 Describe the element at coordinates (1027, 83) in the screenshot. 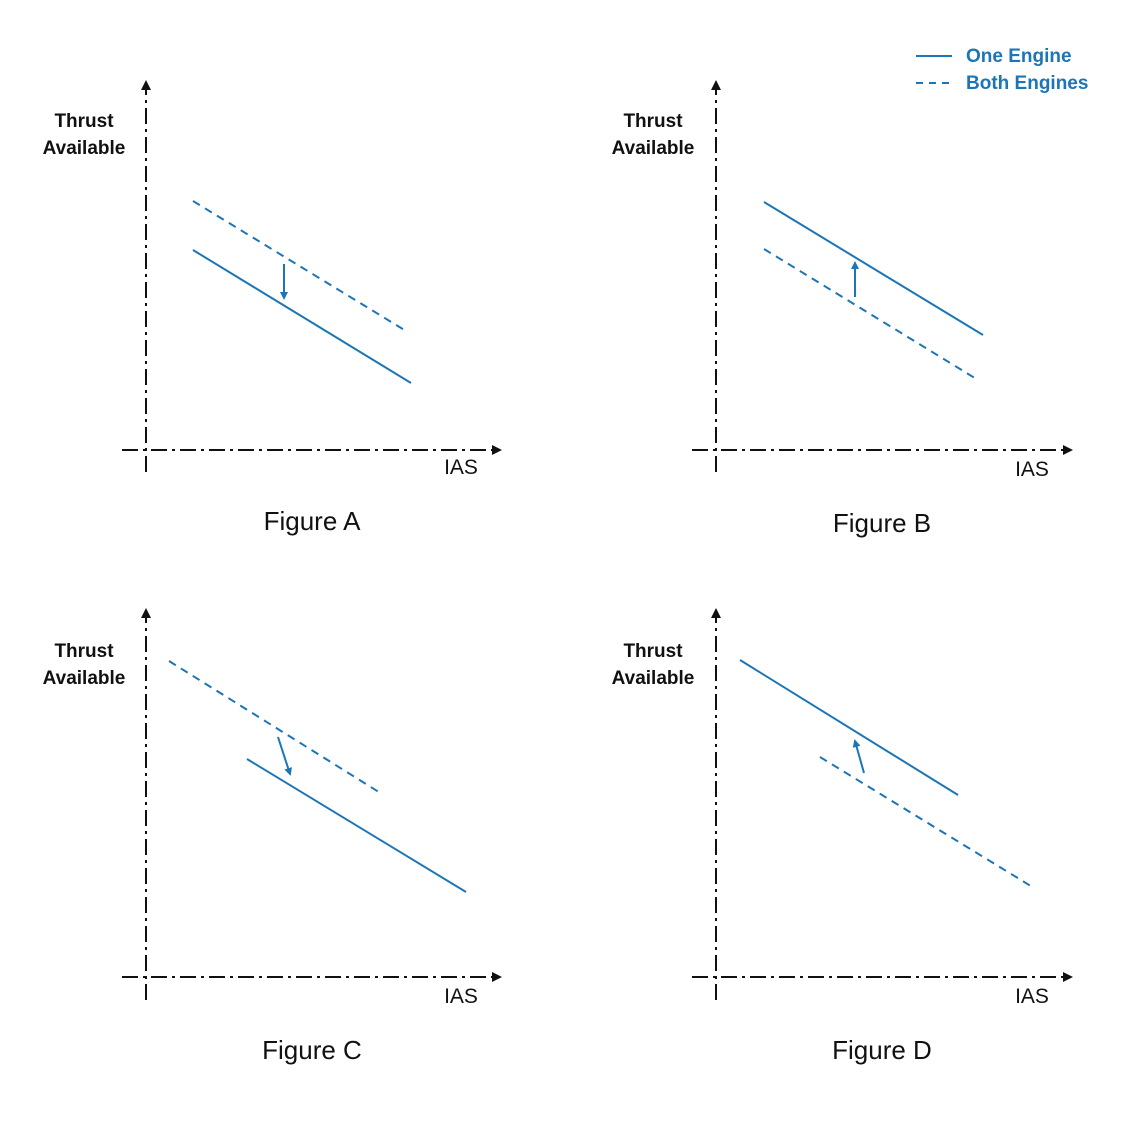

I see `legend-label-both-engines: Both Engines` at that location.